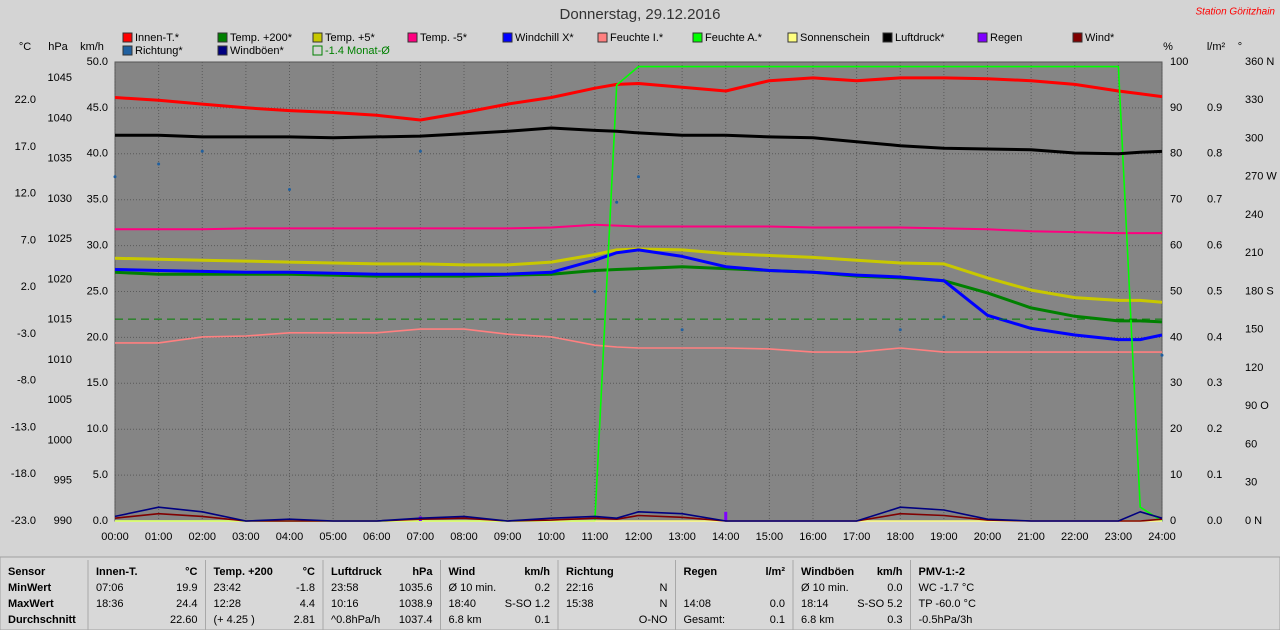 The height and width of the screenshot is (630, 1280). What do you see at coordinates (60, 239) in the screenshot?
I see `y-tick-label: 1025` at bounding box center [60, 239].